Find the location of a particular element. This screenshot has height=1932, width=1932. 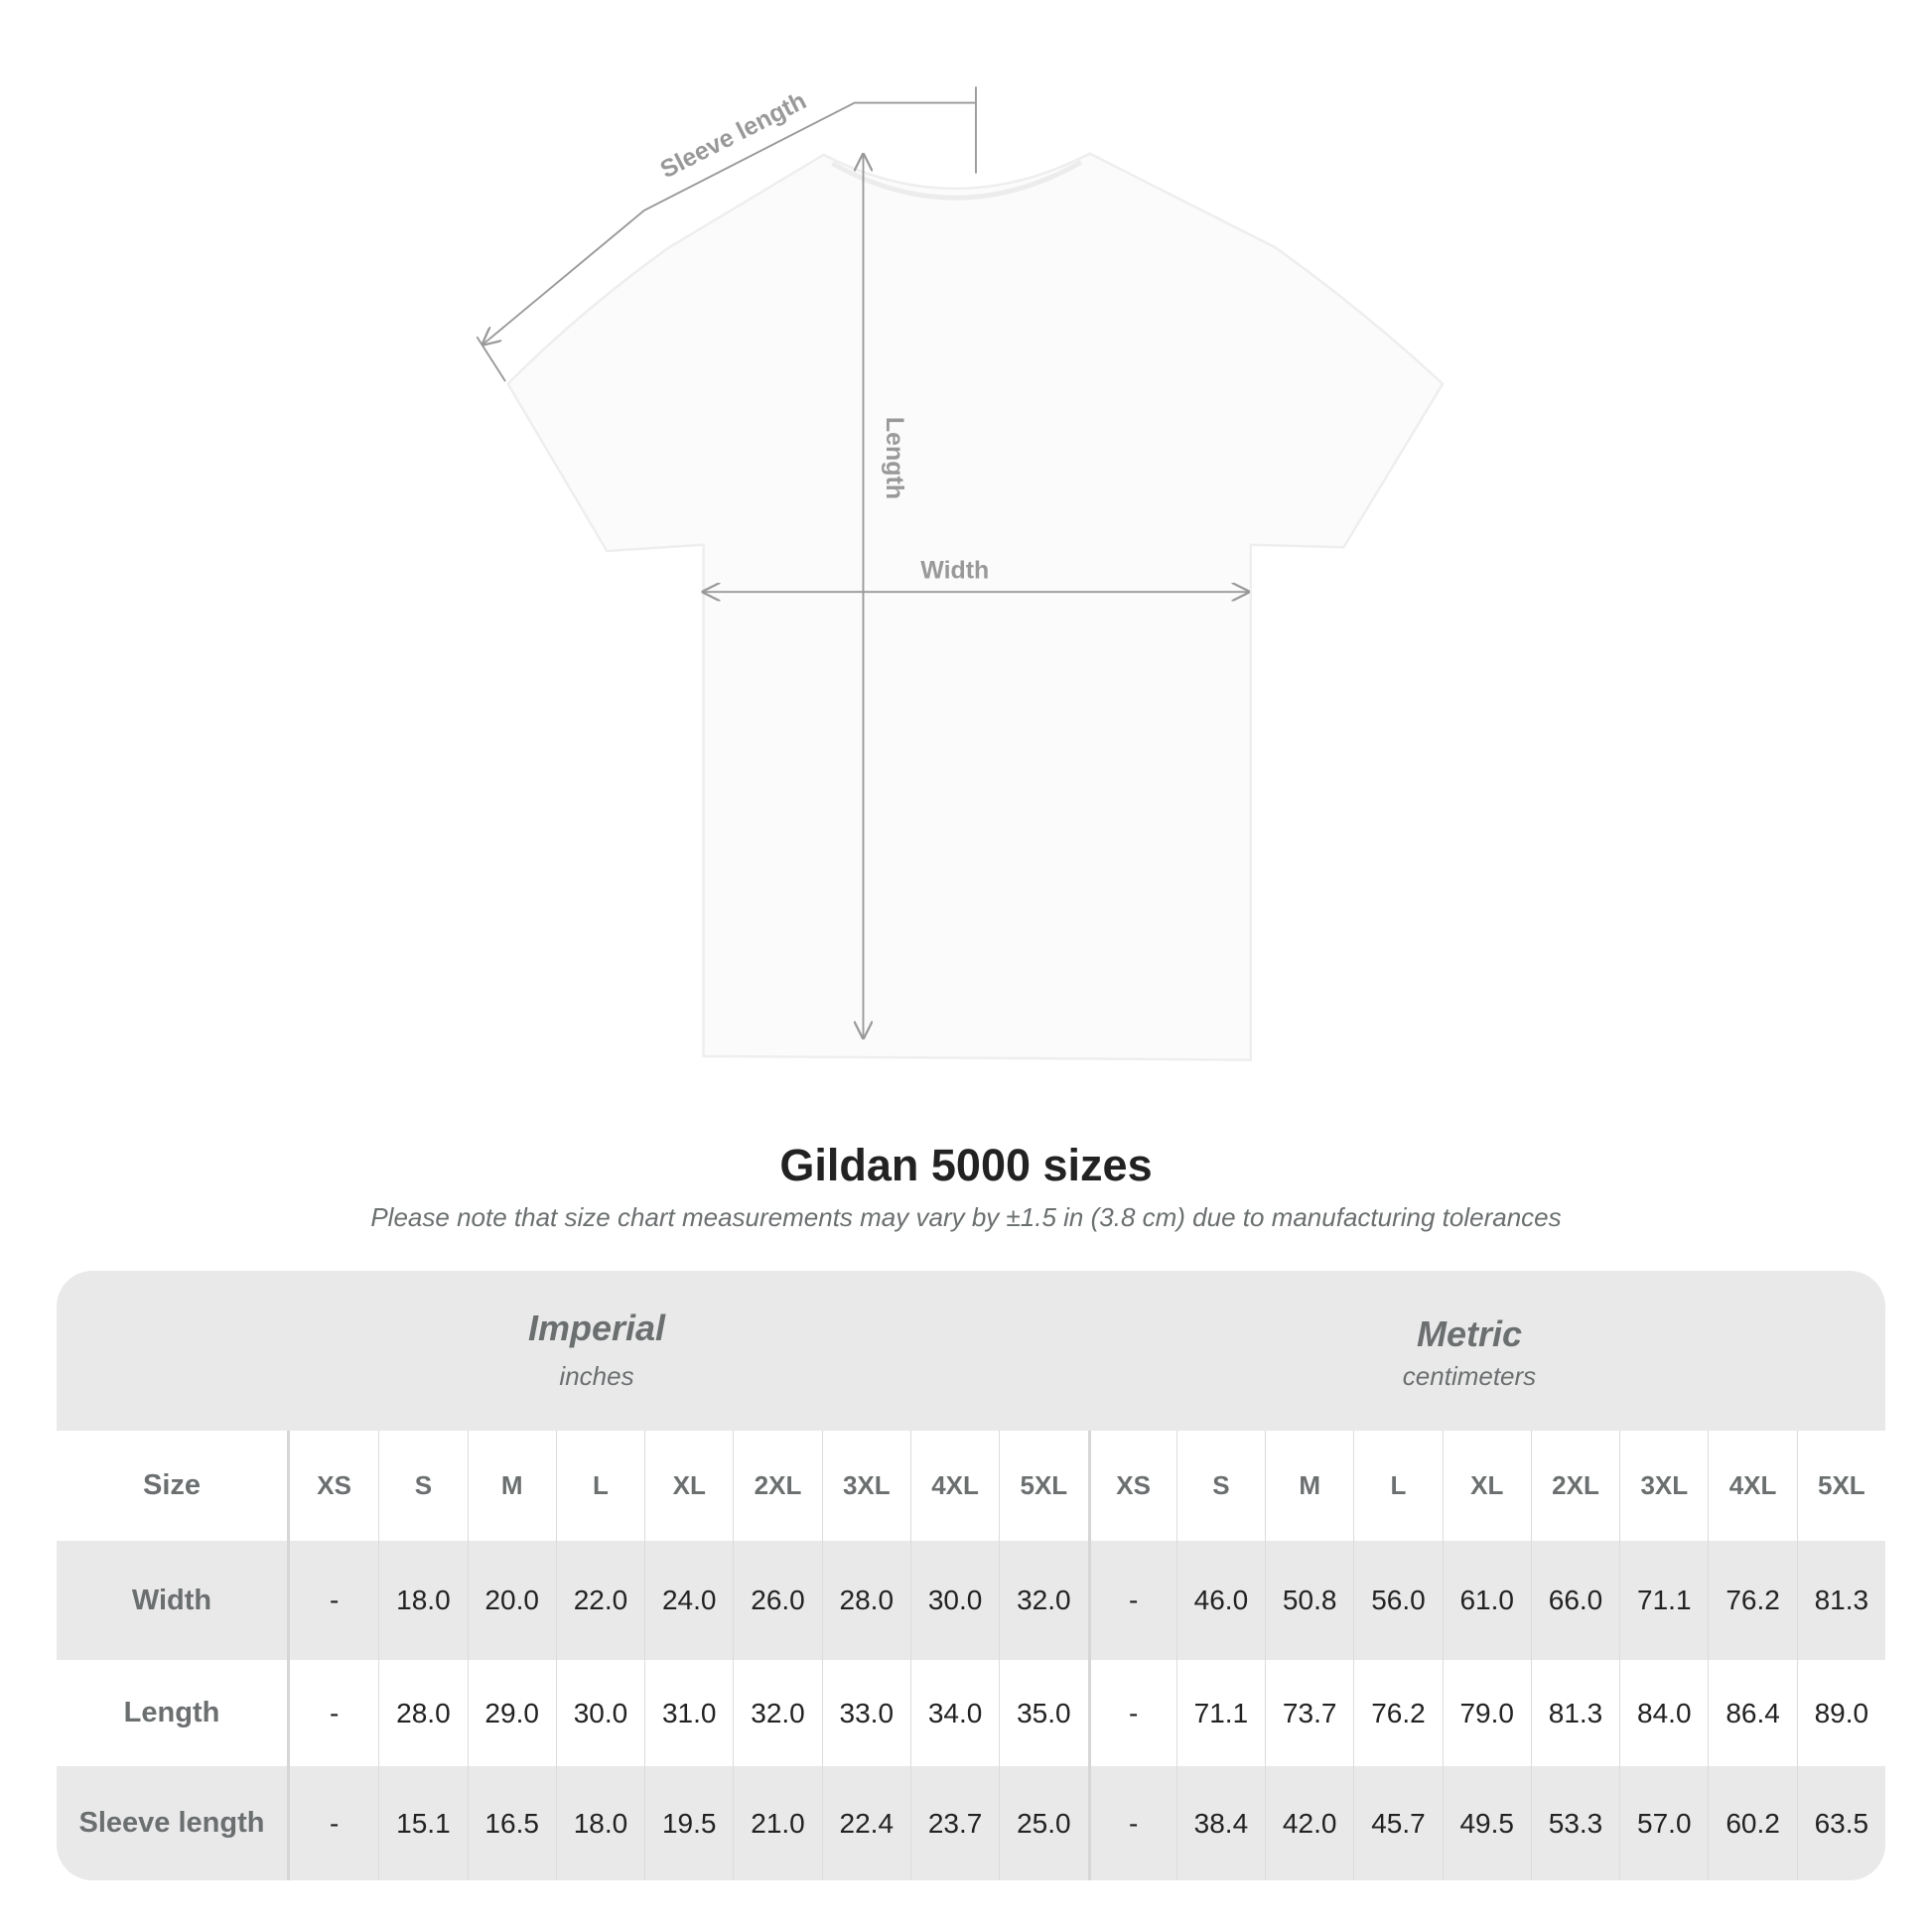

table-cell: 21.0 is located at coordinates (777, 1823).